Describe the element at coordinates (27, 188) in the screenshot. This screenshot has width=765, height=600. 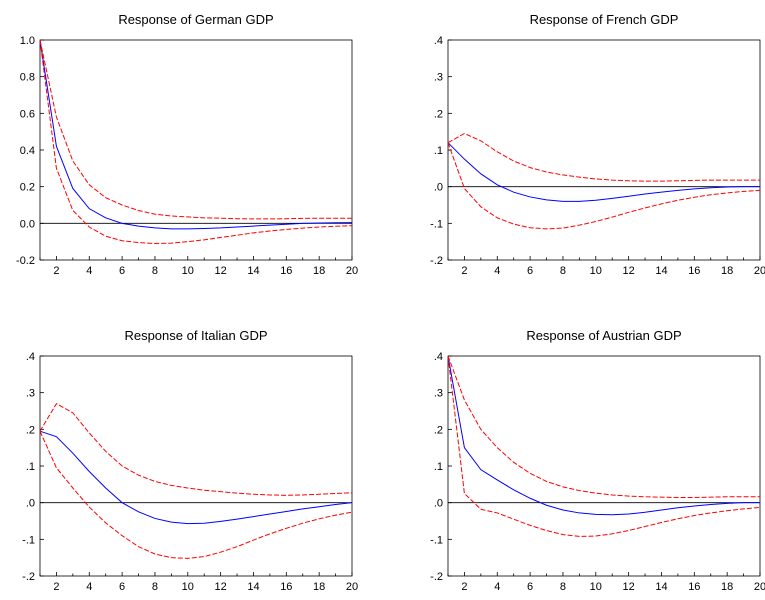
I see `y-tick-label: 0.2` at that location.